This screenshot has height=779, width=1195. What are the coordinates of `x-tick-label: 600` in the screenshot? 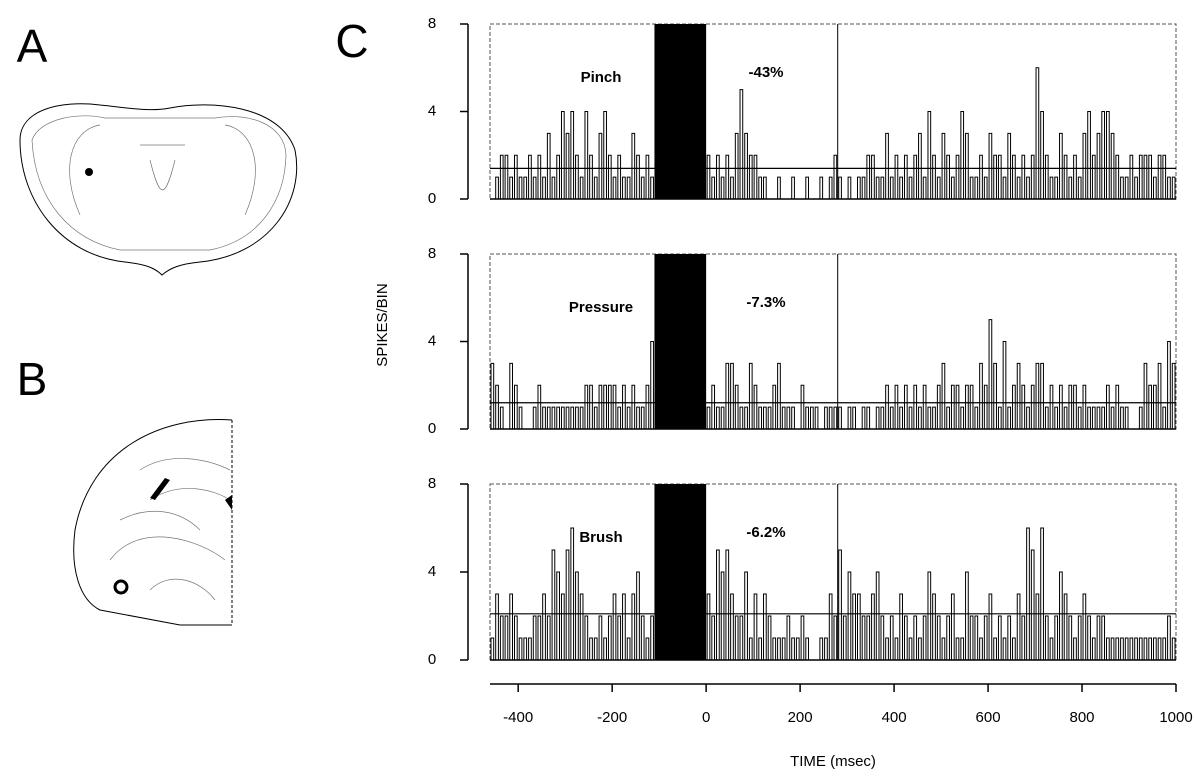 It's located at (988, 717).